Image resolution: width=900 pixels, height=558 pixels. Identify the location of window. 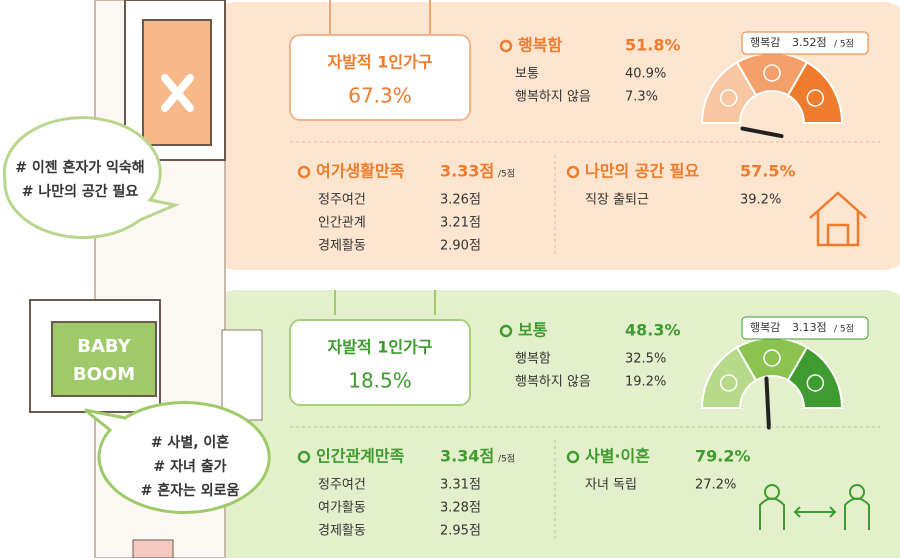
(177, 82).